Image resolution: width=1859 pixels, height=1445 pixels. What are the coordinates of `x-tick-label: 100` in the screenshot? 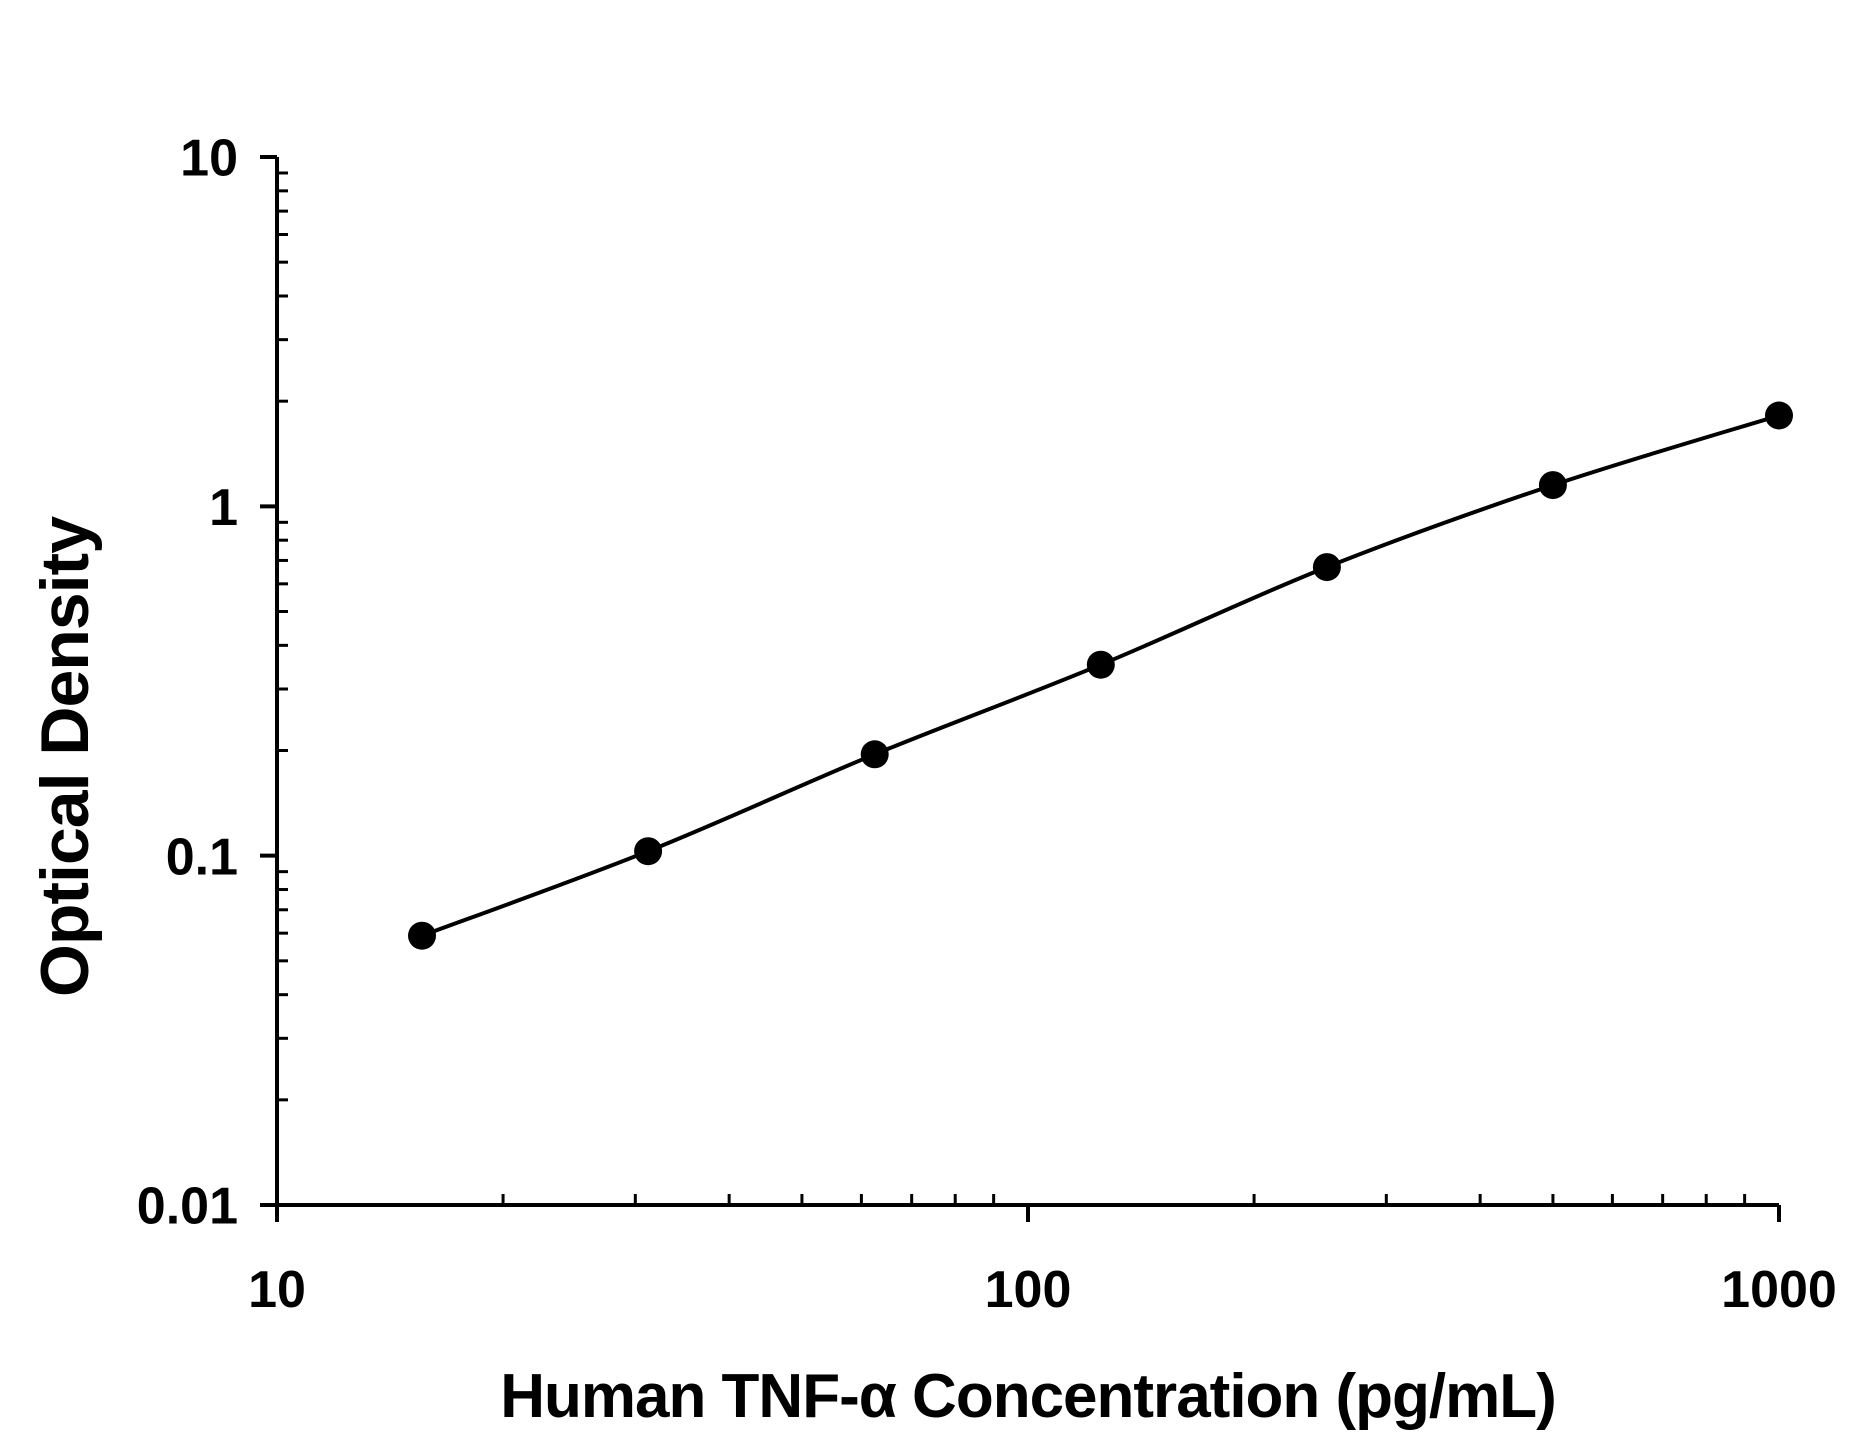 It's located at (1028, 1290).